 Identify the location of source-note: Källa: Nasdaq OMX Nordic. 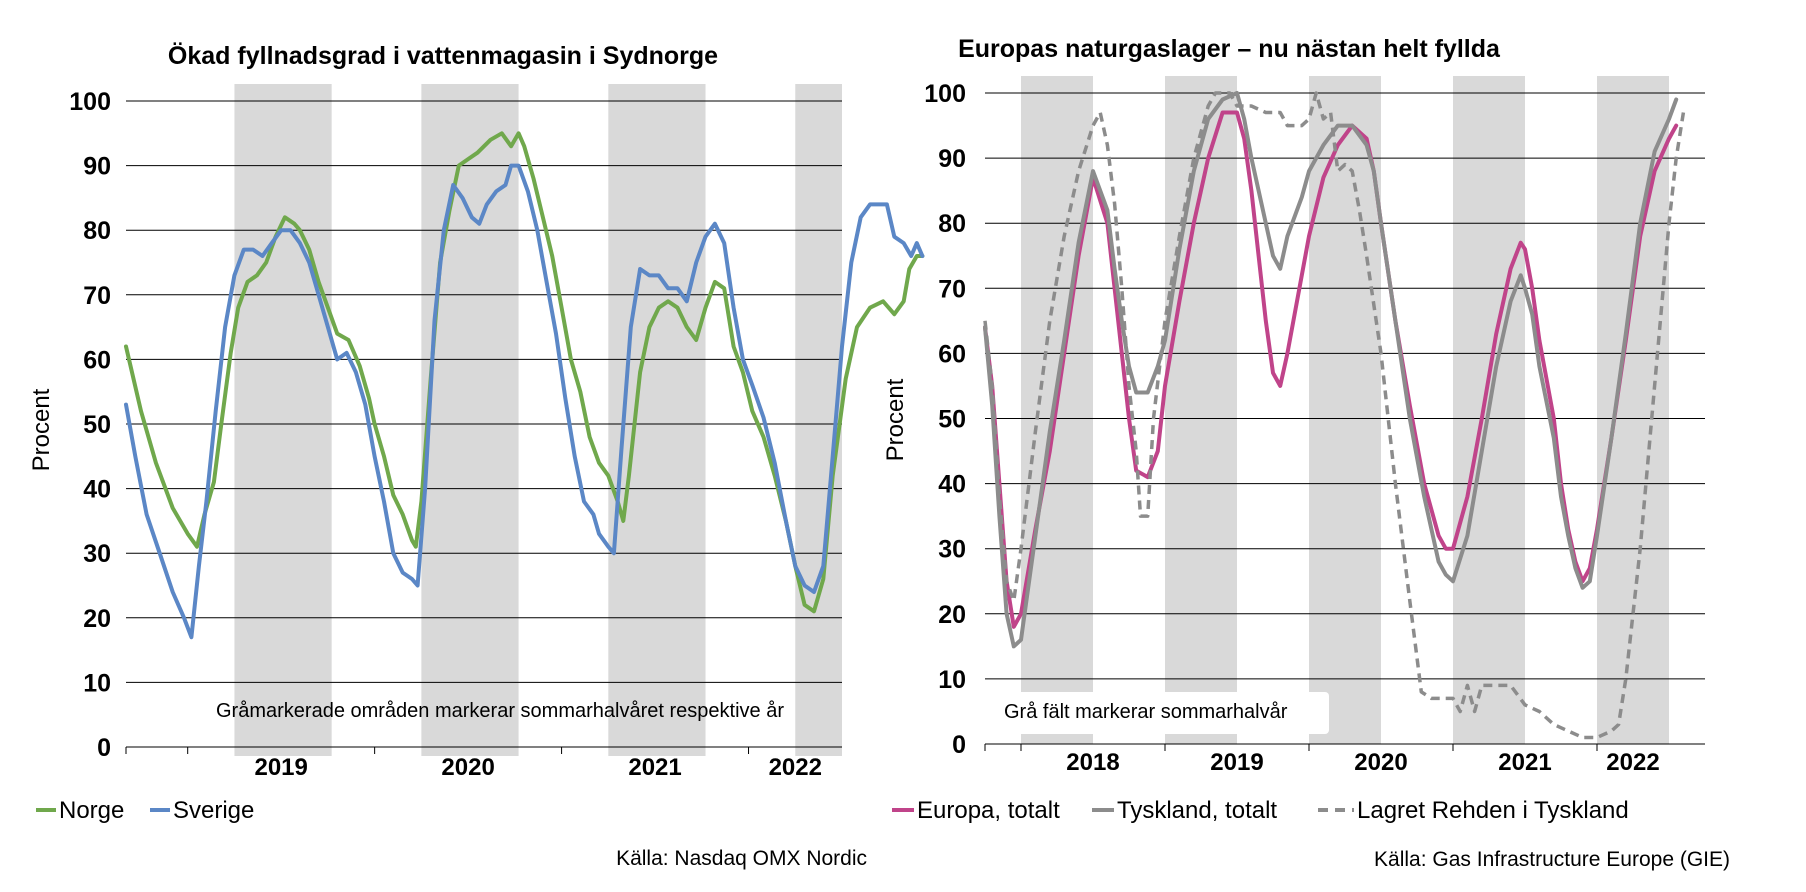
(741, 858).